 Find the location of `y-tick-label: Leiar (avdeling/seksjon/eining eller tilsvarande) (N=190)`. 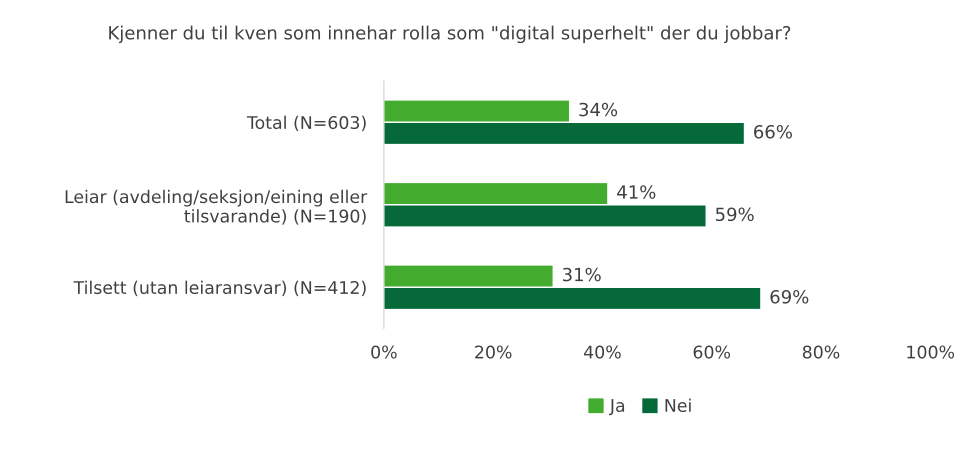

y-tick-label: Leiar (avdeling/seksjon/eining eller tilsvarande) (N=190) is located at coordinates (217, 207).